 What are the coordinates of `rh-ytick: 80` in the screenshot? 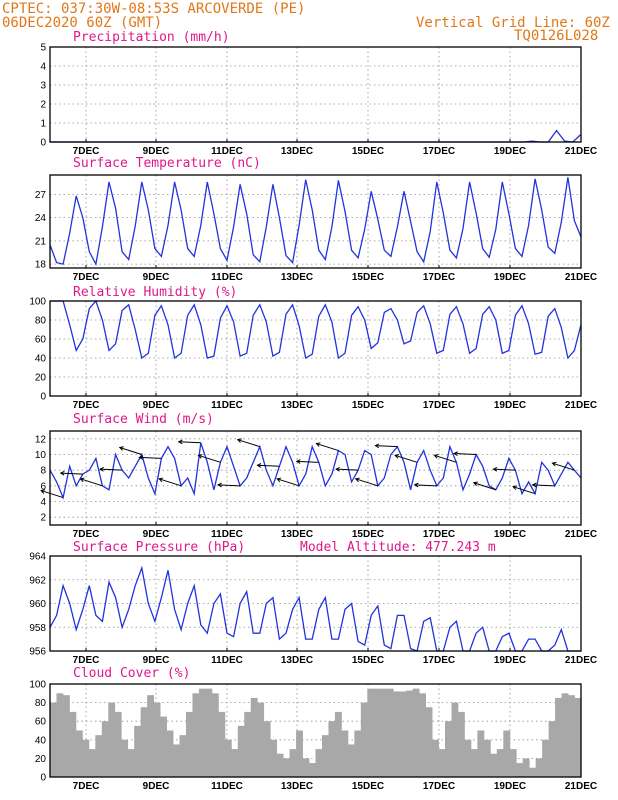 It's located at (41, 321).